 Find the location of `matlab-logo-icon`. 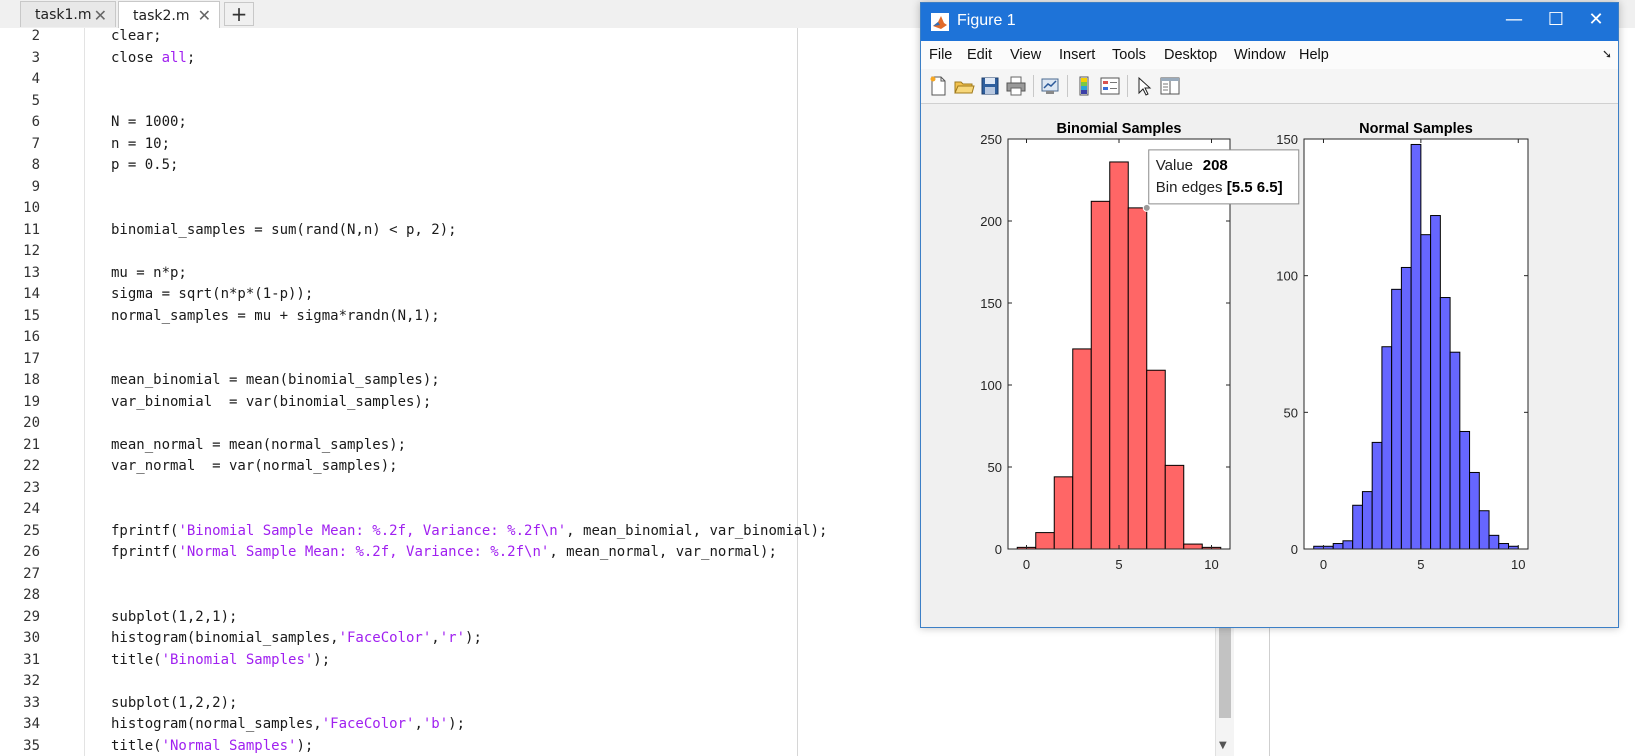

matlab-logo-icon is located at coordinates (940, 22).